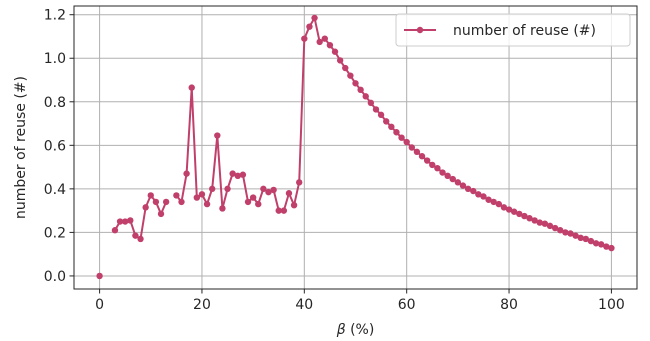 The height and width of the screenshot is (341, 650). I want to click on x-tick-label: 60, so click(407, 305).